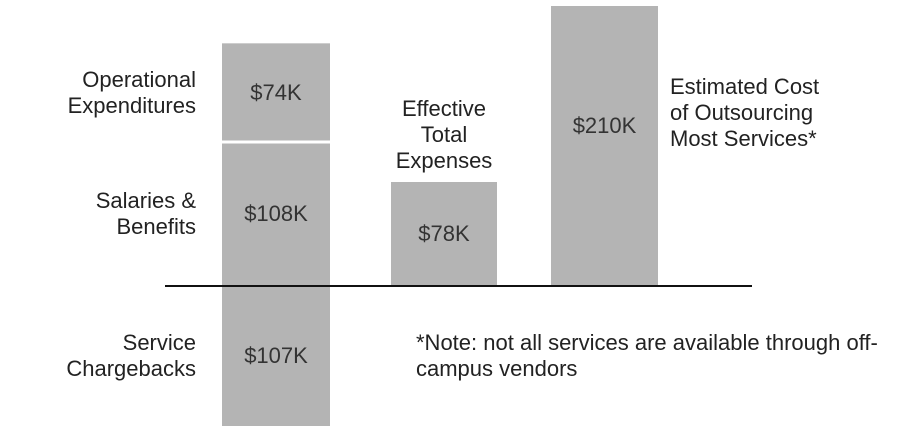  What do you see at coordinates (145, 213) in the screenshot?
I see `series-label: Salaries & Benefits` at bounding box center [145, 213].